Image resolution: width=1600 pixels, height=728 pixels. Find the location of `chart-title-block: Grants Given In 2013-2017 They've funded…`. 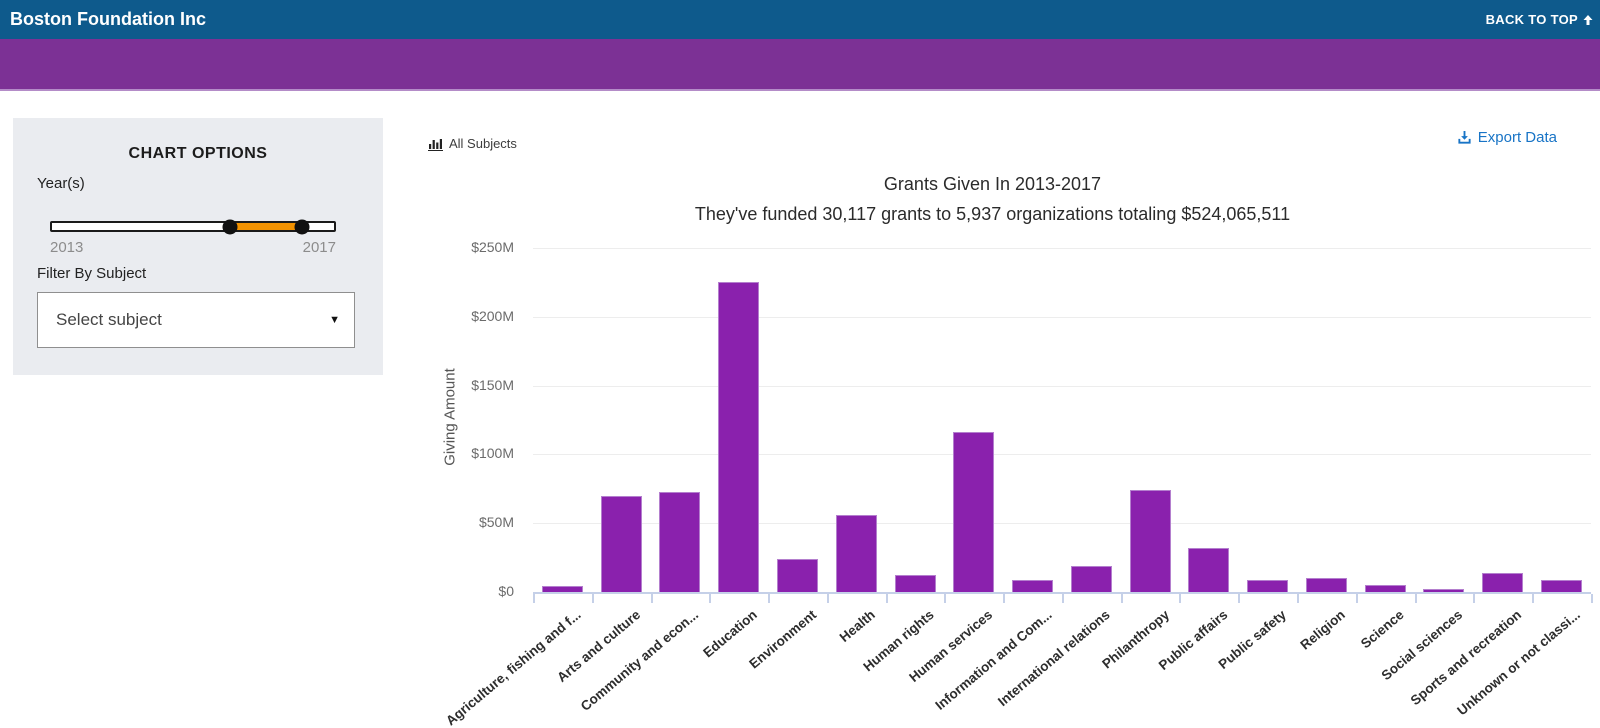

chart-title-block: Grants Given In 2013-2017 They've funded… is located at coordinates (992, 199).